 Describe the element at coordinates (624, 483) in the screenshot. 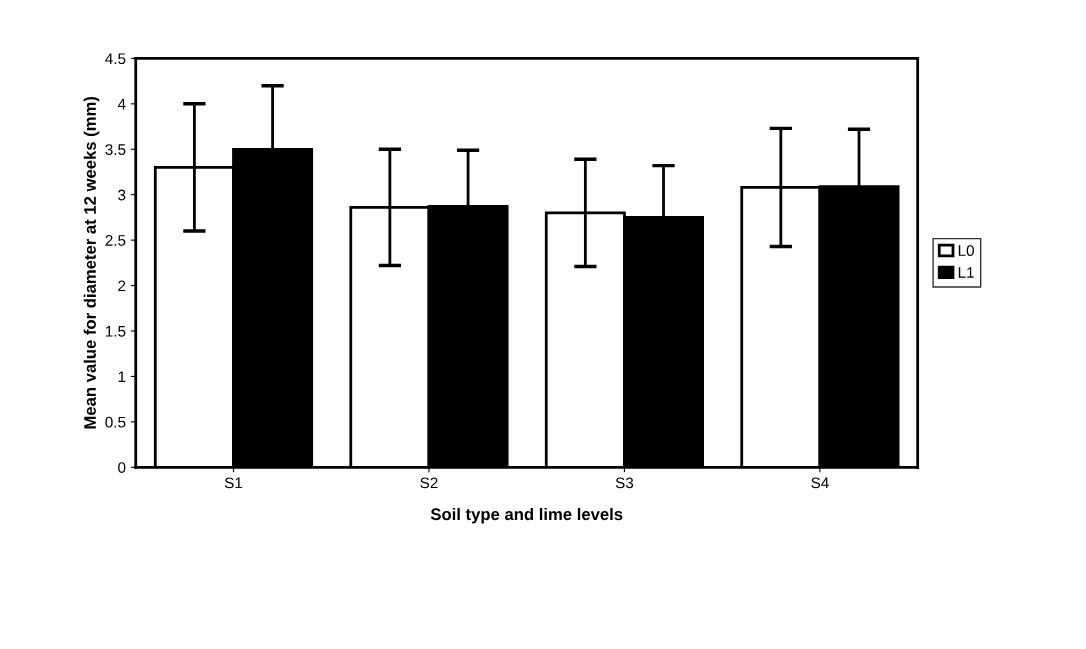

I see `x-tick-label: S3` at that location.